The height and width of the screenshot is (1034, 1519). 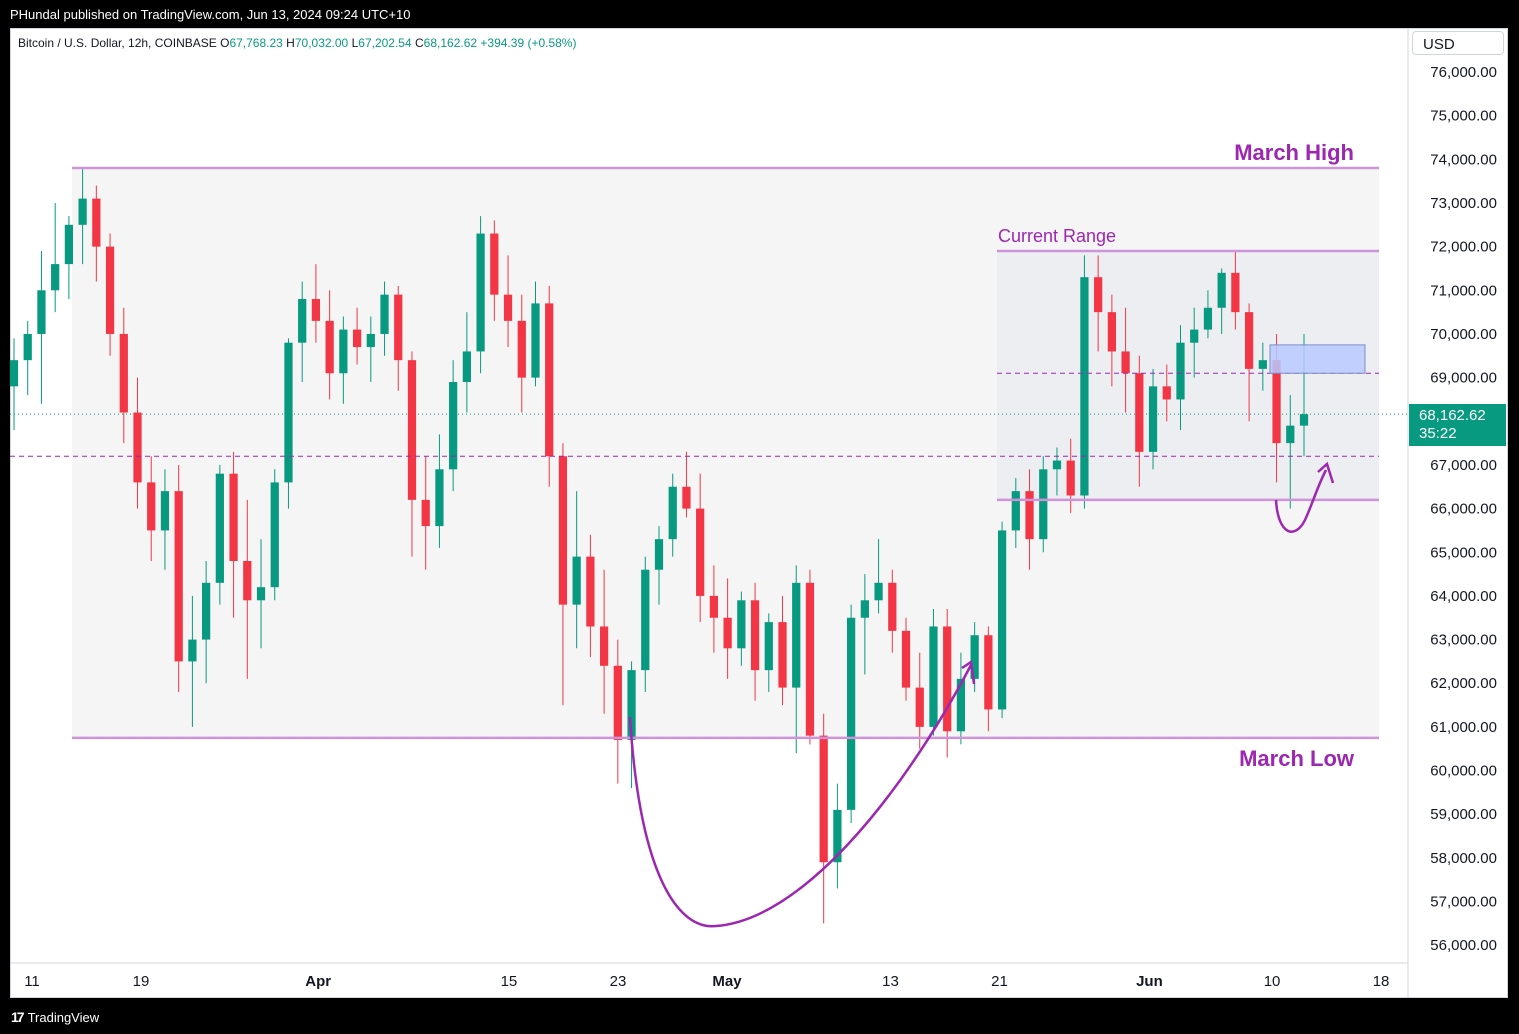 I want to click on currency-button: USD, so click(x=1458, y=43).